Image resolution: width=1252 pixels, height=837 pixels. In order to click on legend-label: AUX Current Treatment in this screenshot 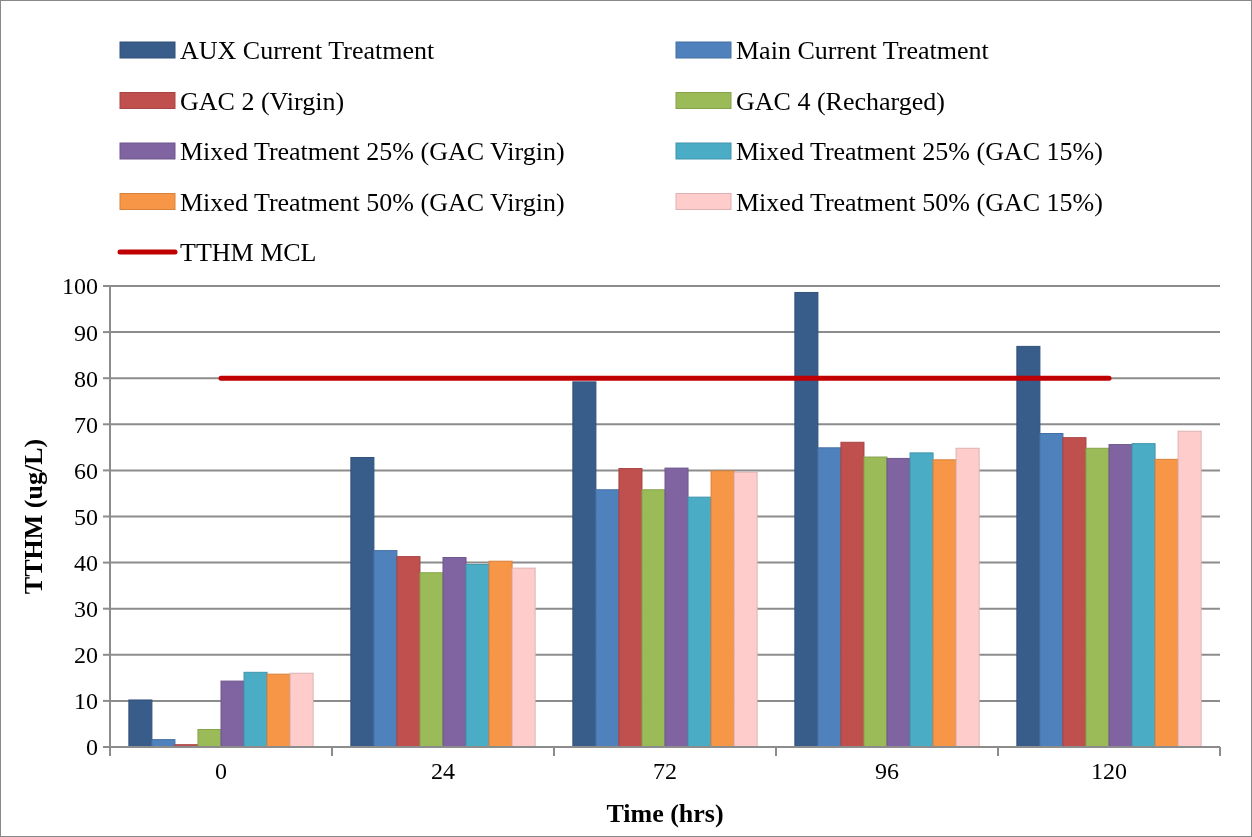, I will do `click(307, 51)`.